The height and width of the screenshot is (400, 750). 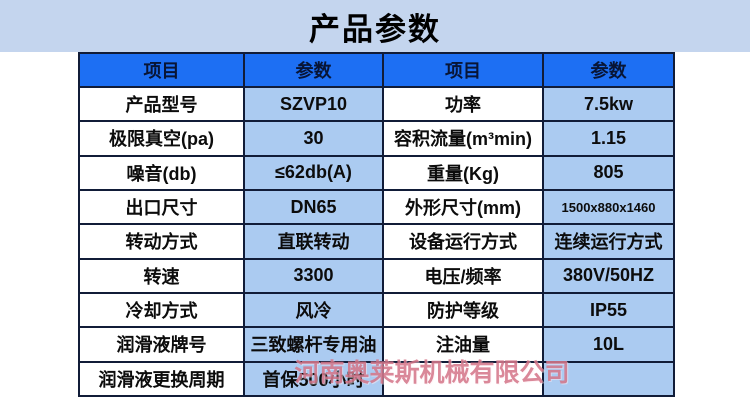 I want to click on column-header-item-1: 项目, so click(x=161, y=70).